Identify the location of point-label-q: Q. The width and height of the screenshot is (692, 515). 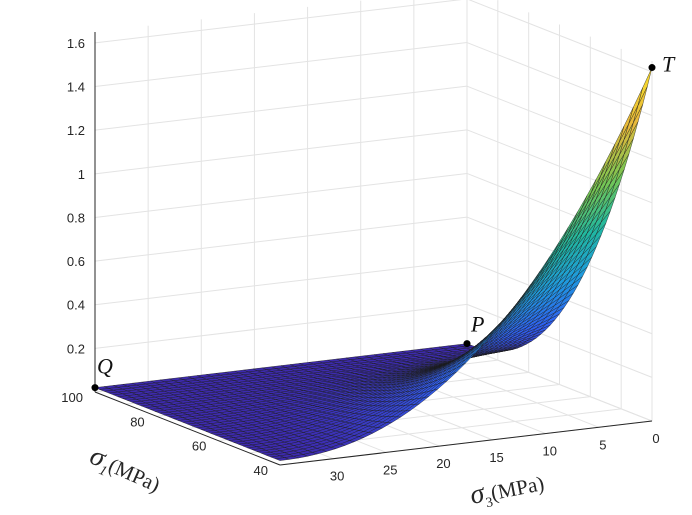
(105, 366).